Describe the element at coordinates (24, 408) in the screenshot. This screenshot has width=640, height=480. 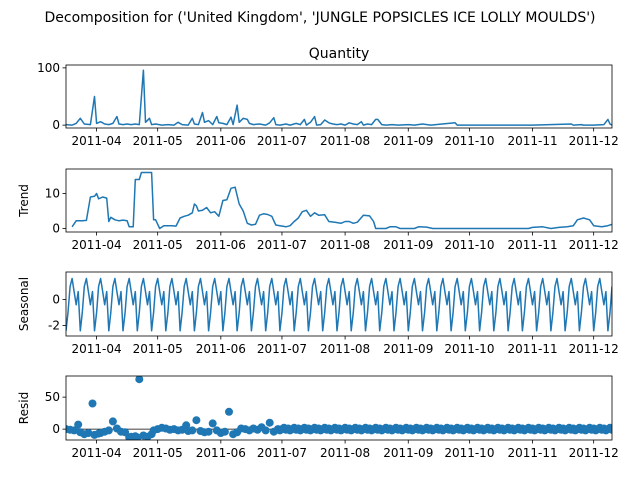
I see `y-axis-label: Resid` at that location.